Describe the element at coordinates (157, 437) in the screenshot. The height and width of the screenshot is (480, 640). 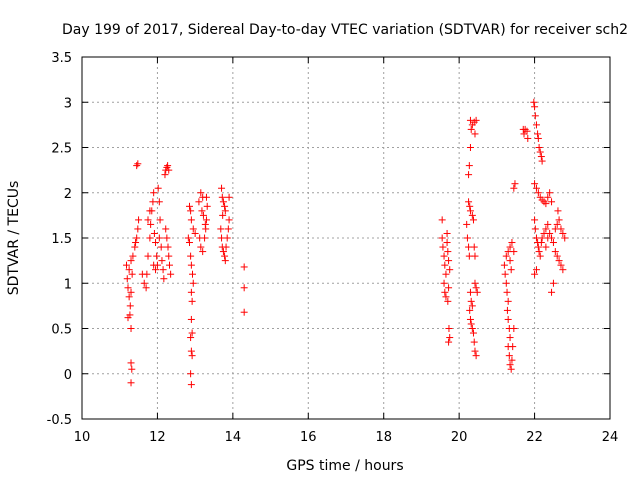
I see `x-tick-label: 12` at that location.